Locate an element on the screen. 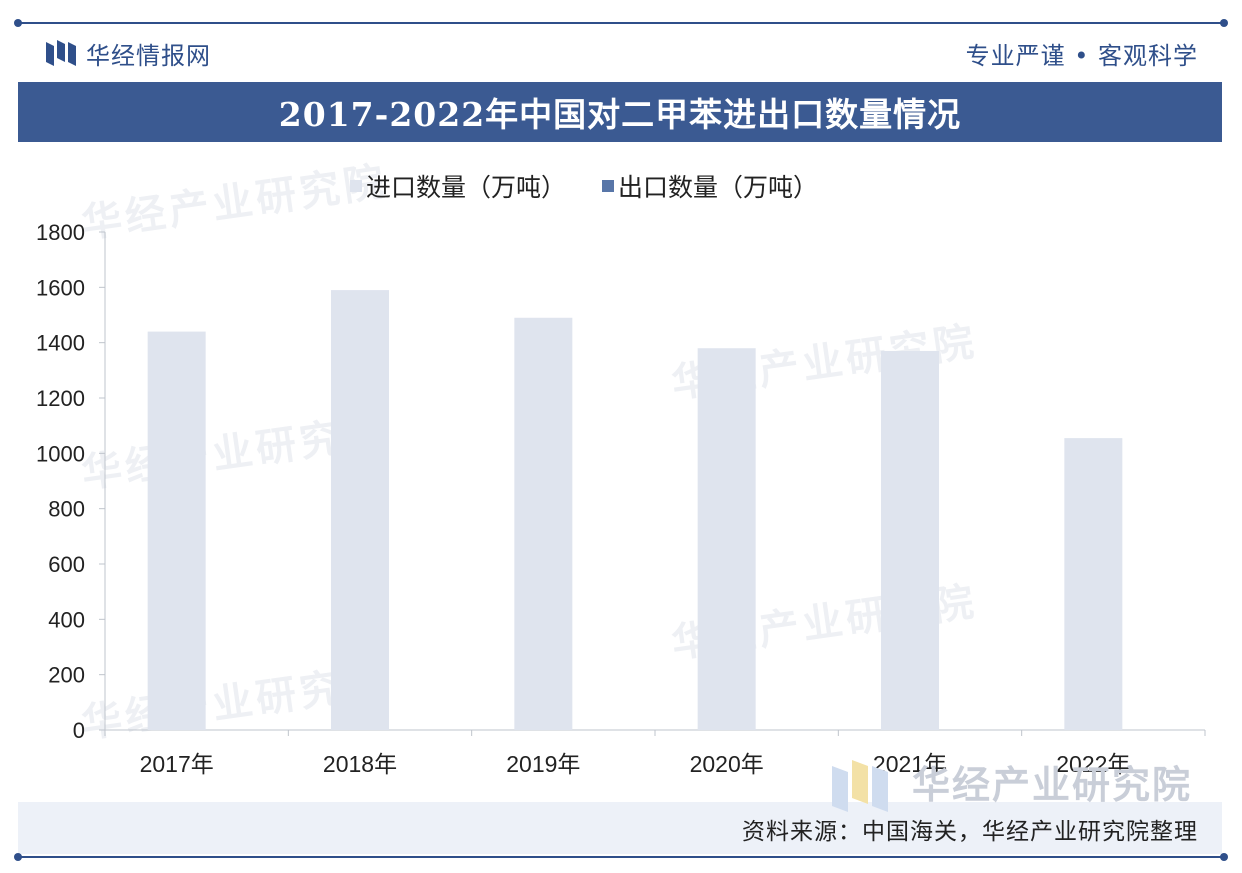 The width and height of the screenshot is (1242, 873). chart-title: 2017-2022年中国对二甲苯进出口数量情况 is located at coordinates (620, 114).